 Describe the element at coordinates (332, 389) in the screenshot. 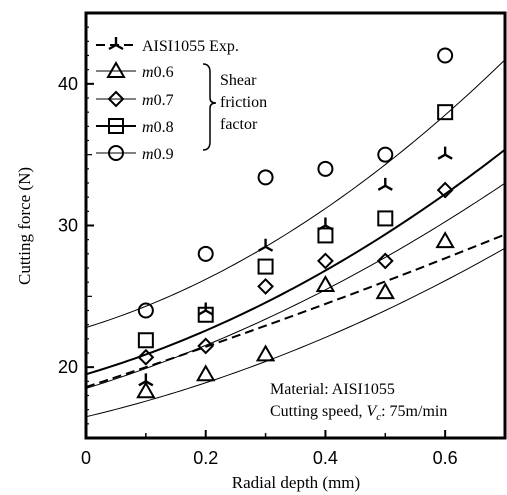

I see `annotation-line-0: Material: AISI1055` at that location.